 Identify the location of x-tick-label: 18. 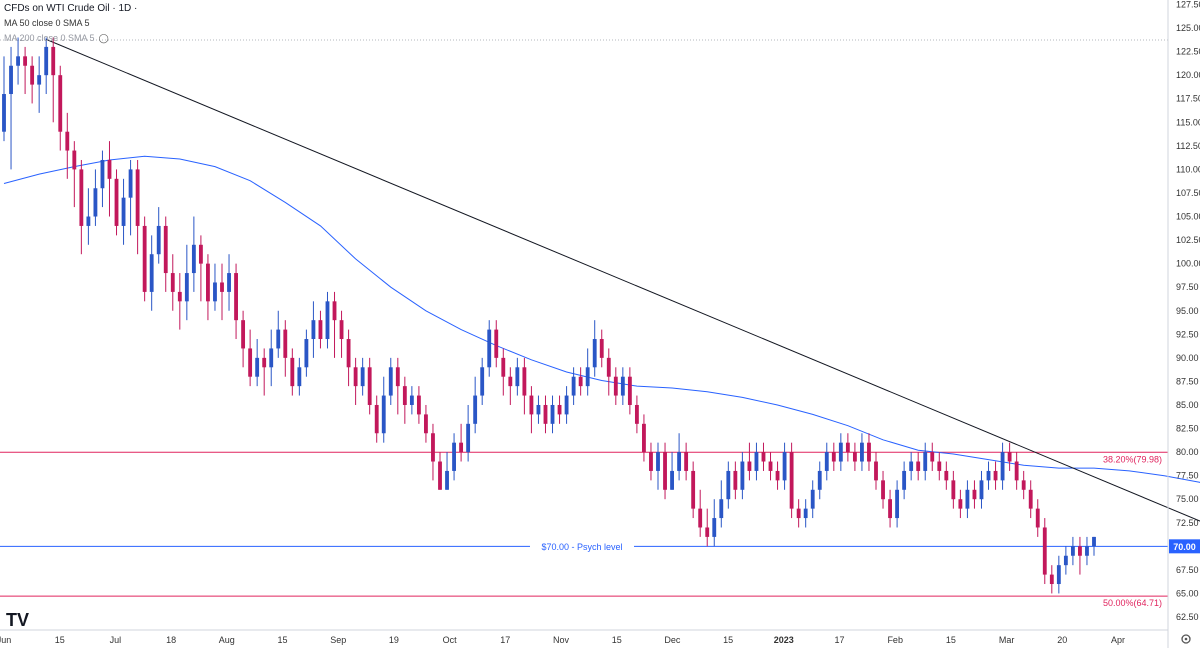
(171, 640).